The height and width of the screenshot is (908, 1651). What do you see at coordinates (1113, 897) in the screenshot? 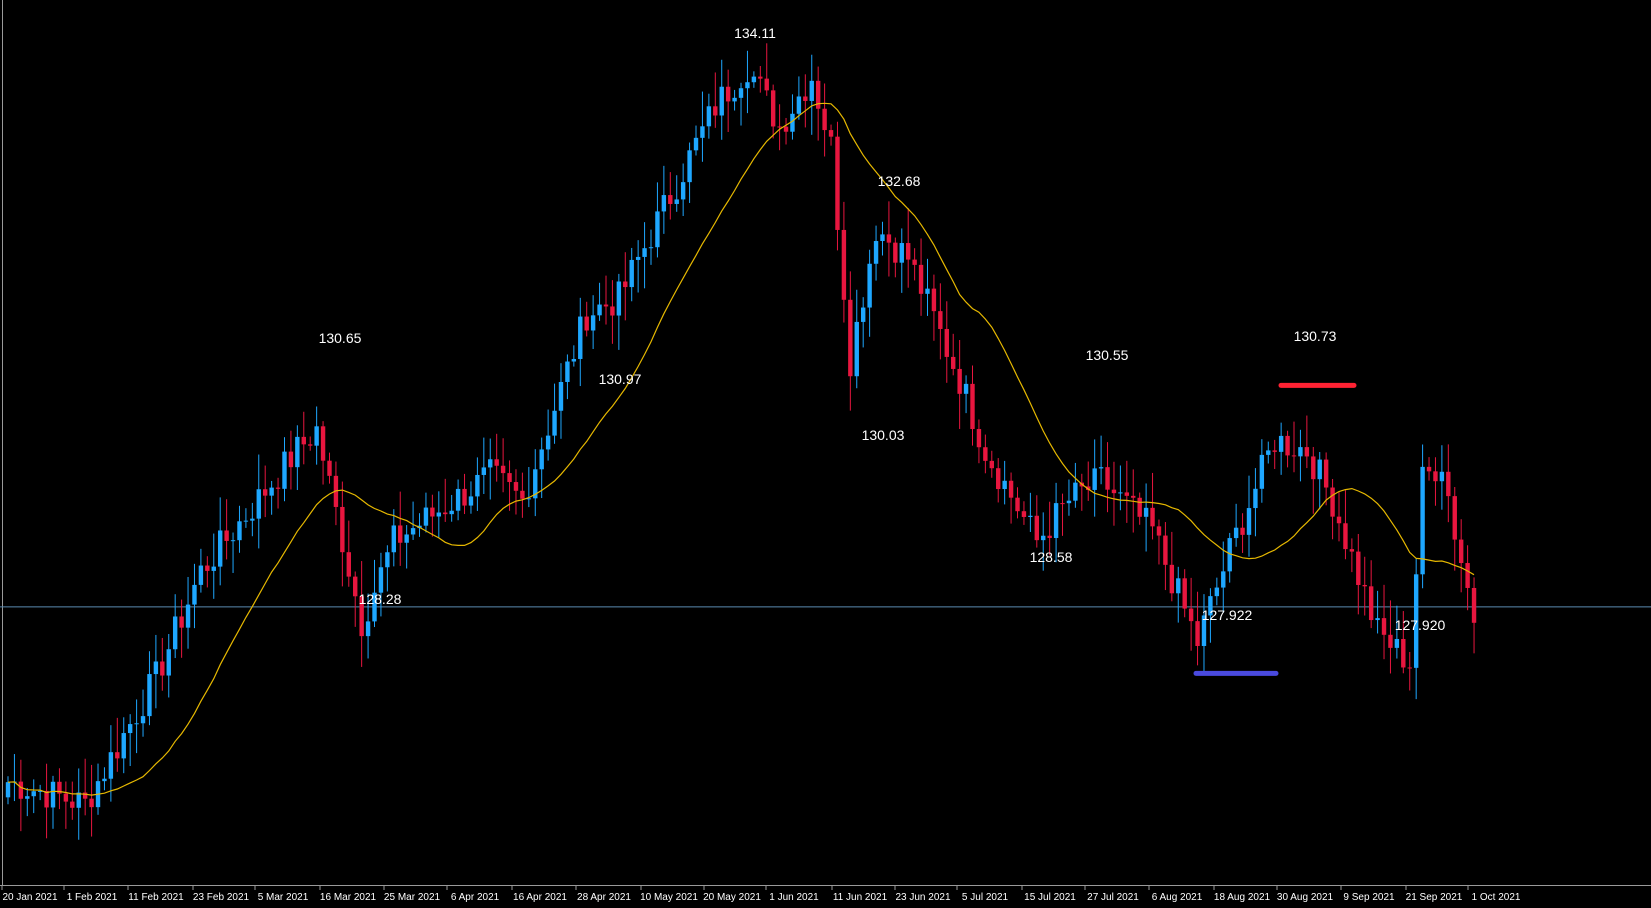
I see `x-axis-tick-label: 27 Jul 2021` at bounding box center [1113, 897].